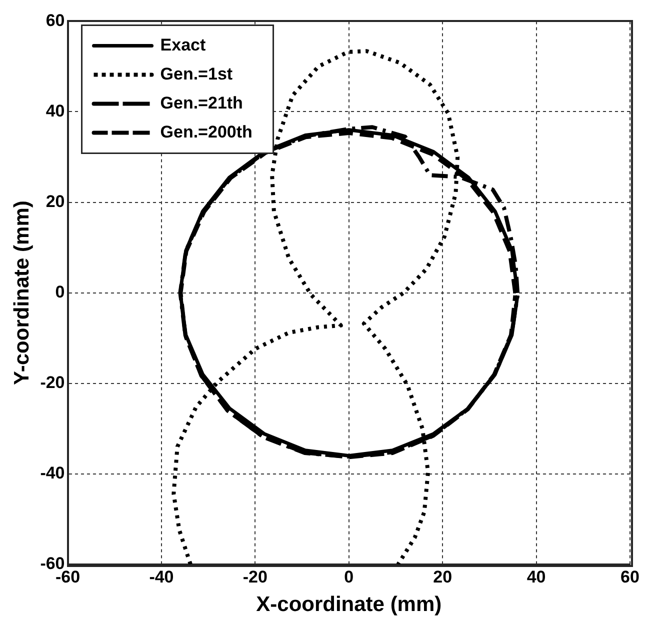 The height and width of the screenshot is (628, 652). I want to click on y-tick-label: -20, so click(52, 382).